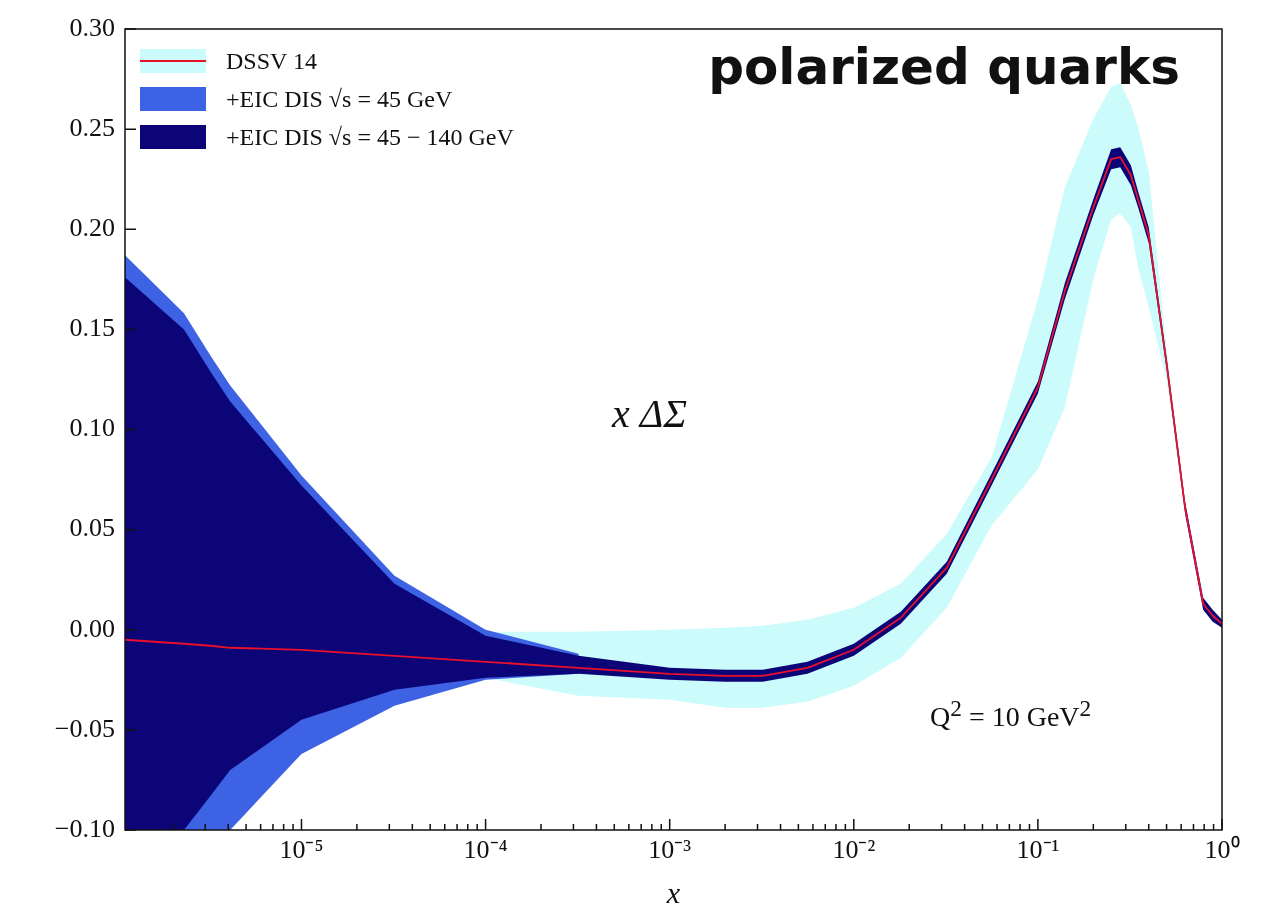 The image size is (1272, 917). Describe the element at coordinates (84, 828) in the screenshot. I see `y-tick-label: −0.10` at that location.